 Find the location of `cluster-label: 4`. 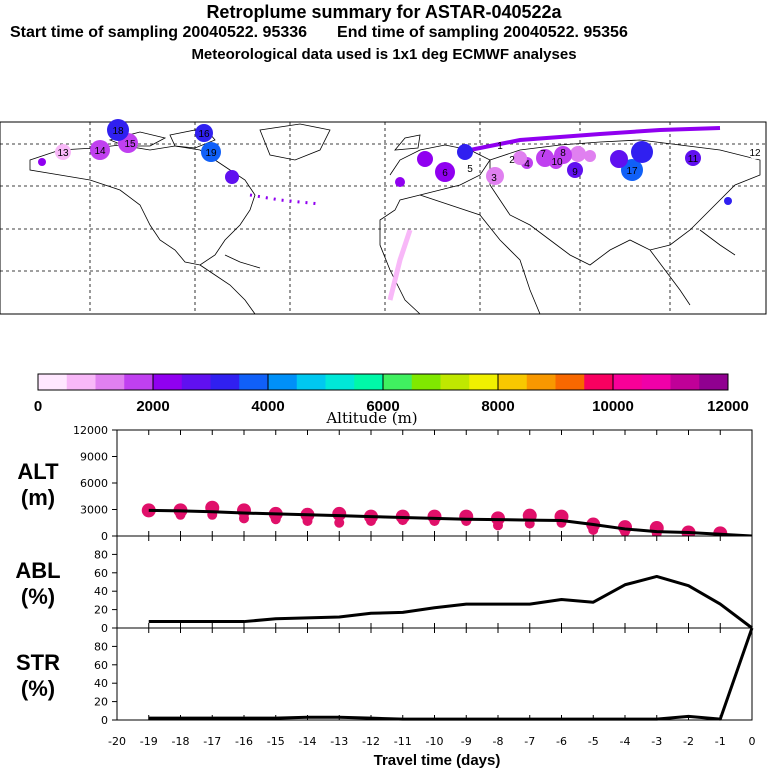

cluster-label: 4 is located at coordinates (527, 164).